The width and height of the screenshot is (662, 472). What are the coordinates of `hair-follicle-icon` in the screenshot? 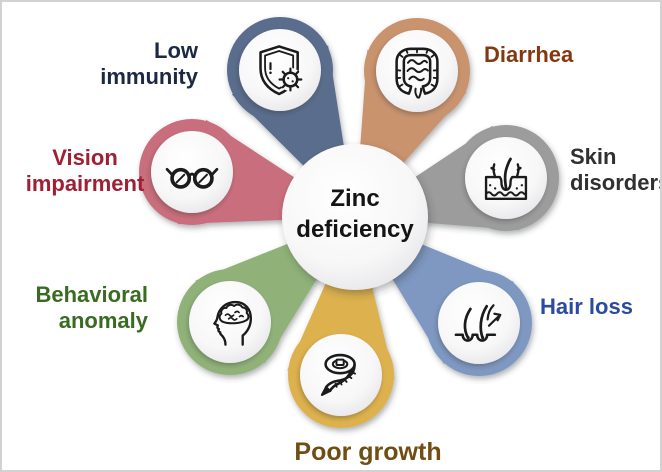 It's located at (478, 323).